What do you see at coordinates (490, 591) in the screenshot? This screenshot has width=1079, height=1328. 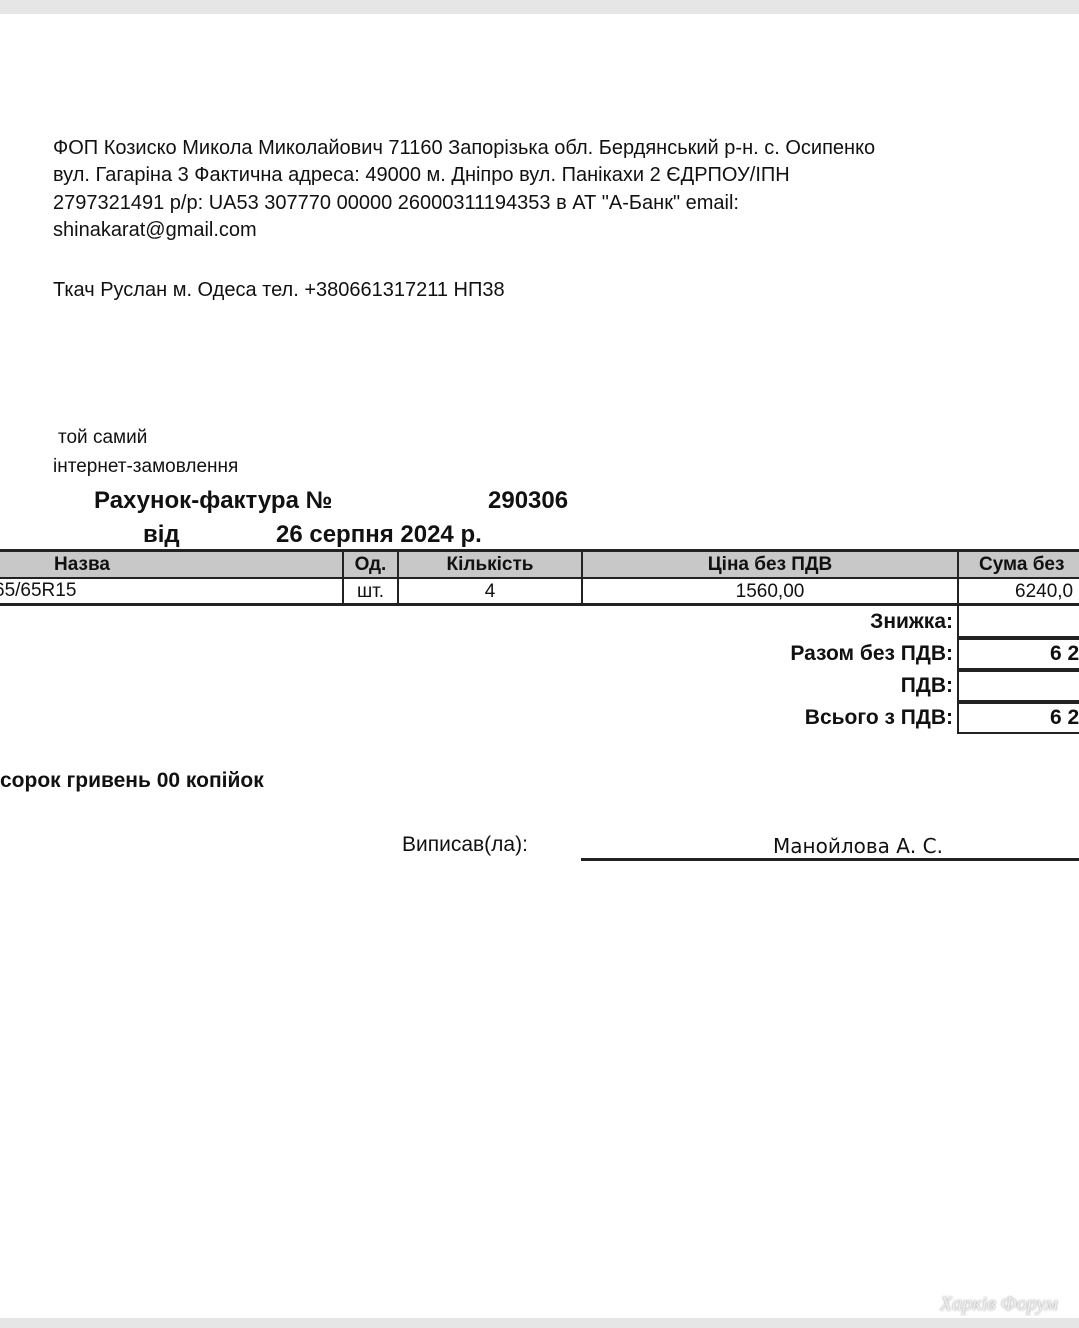 I see `cell: 4` at bounding box center [490, 591].